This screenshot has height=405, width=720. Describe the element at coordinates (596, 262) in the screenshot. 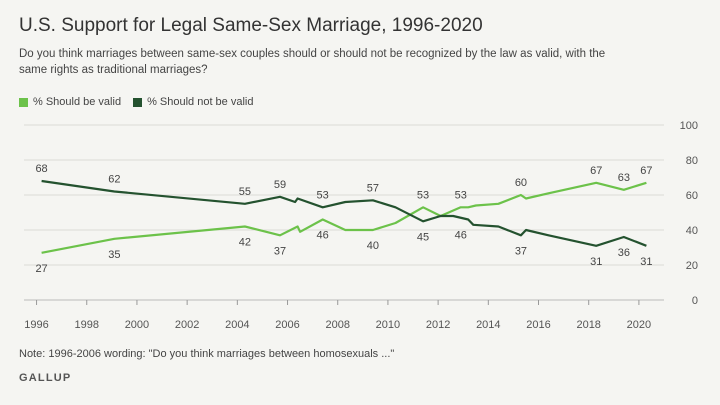

I see `data-label-s1-9: 31` at that location.